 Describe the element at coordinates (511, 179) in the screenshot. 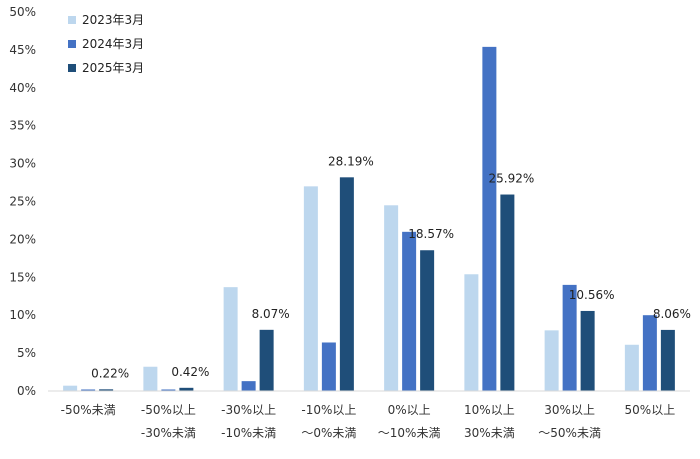

I see `data-label: 25.92%` at that location.